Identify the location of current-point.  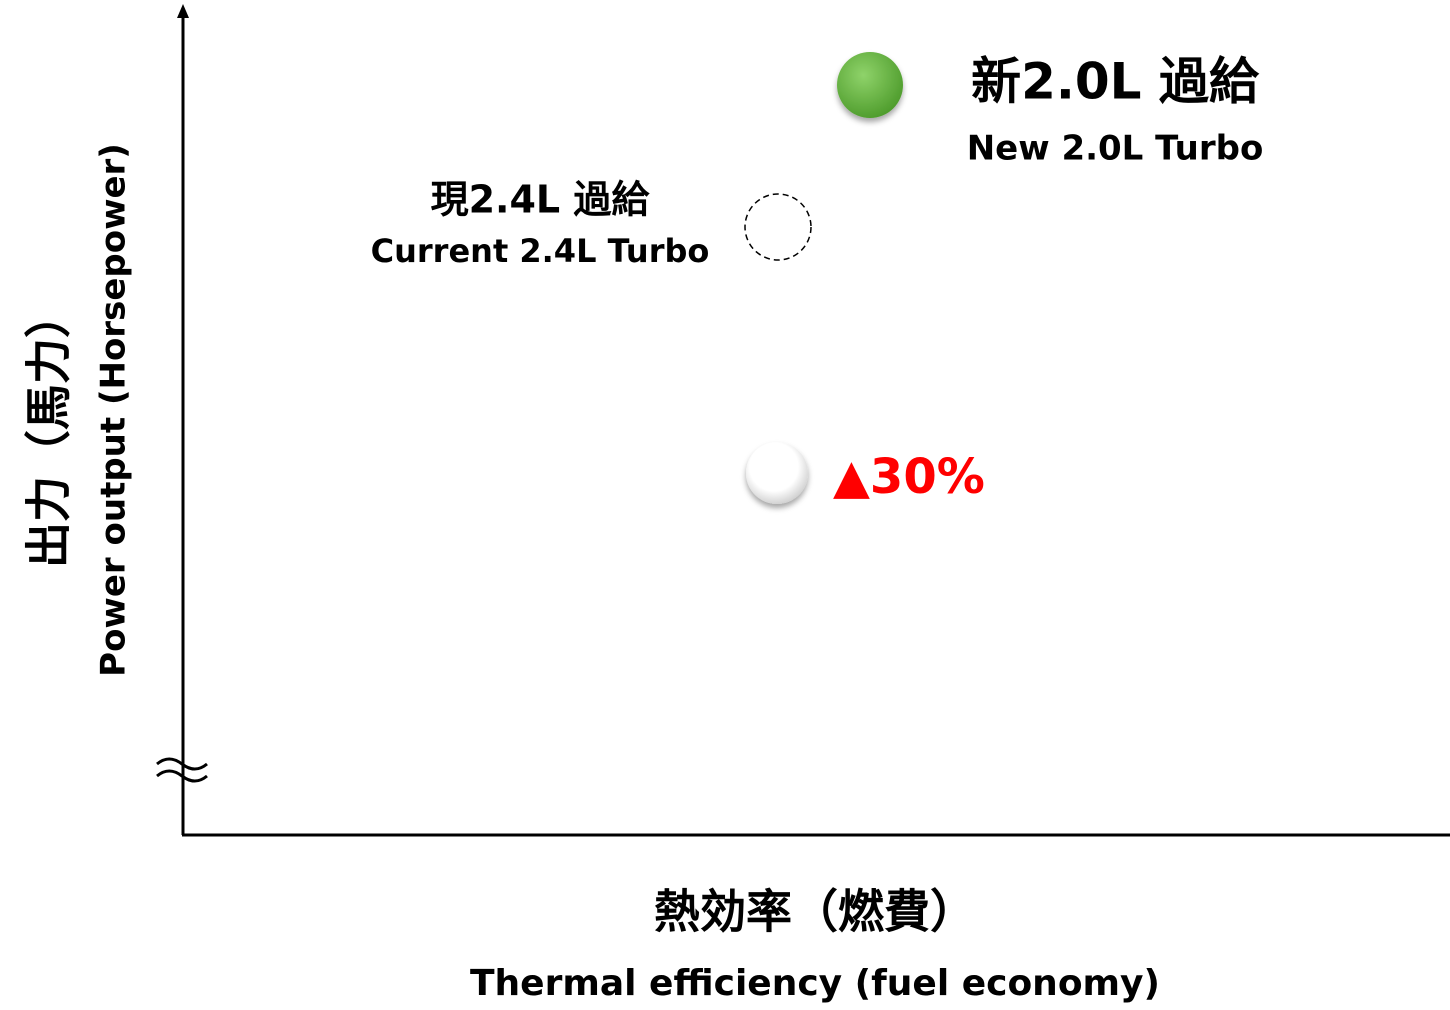
(778, 227).